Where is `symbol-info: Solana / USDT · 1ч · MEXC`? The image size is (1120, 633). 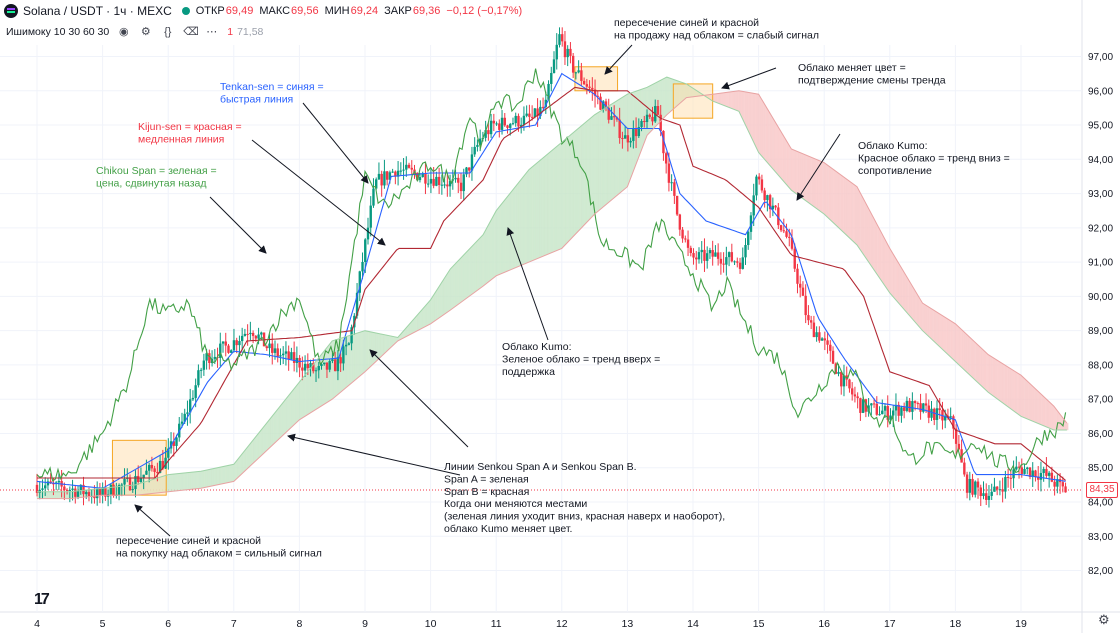
symbol-info: Solana / USDT · 1ч · MEXC is located at coordinates (98, 11).